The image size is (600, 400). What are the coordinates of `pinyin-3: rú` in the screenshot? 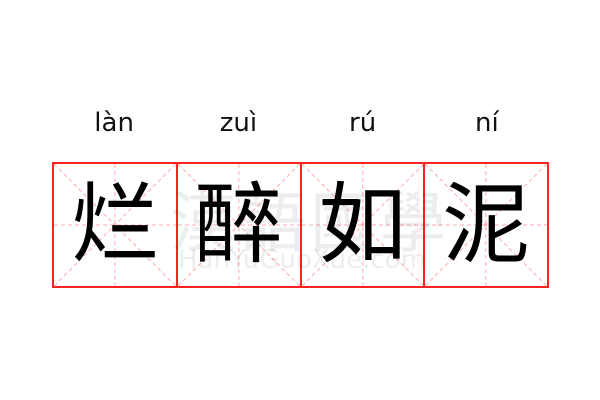 It's located at (363, 123).